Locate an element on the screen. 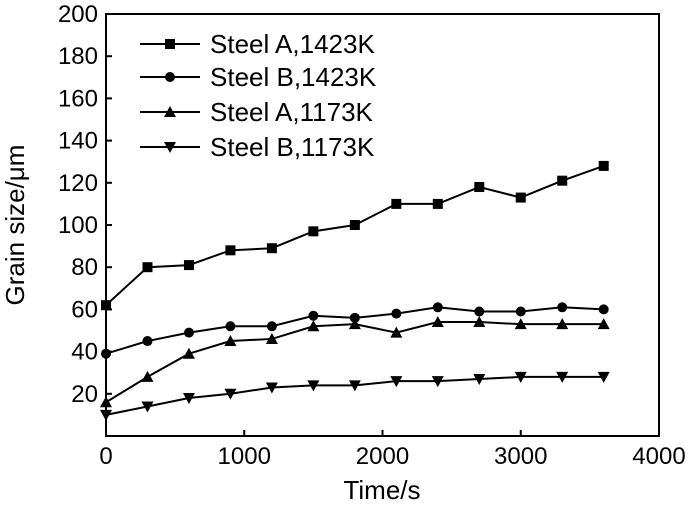  legend-label: Steel A,1423K is located at coordinates (292, 44).